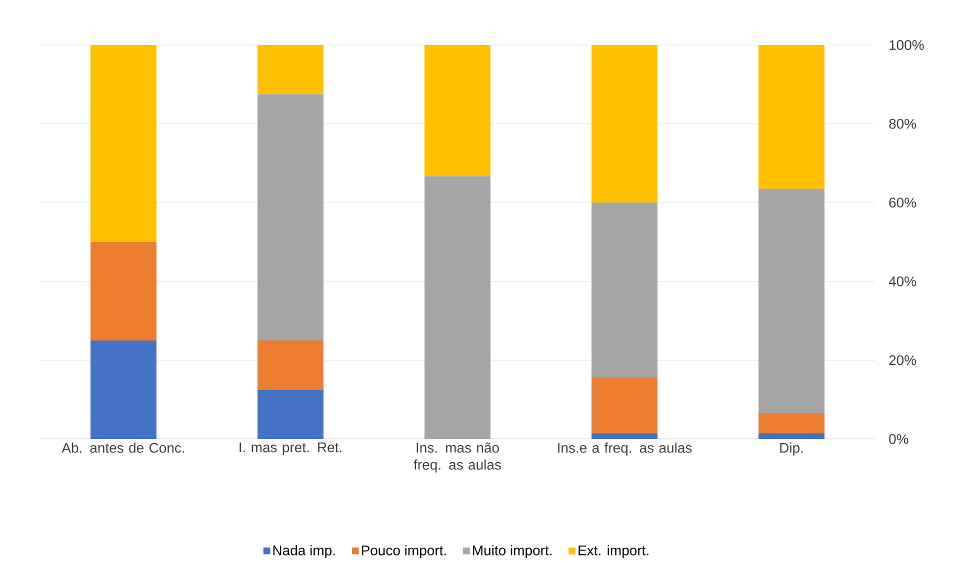 The width and height of the screenshot is (965, 584). Describe the element at coordinates (902, 203) in the screenshot. I see `y-tick-label: 60%` at that location.